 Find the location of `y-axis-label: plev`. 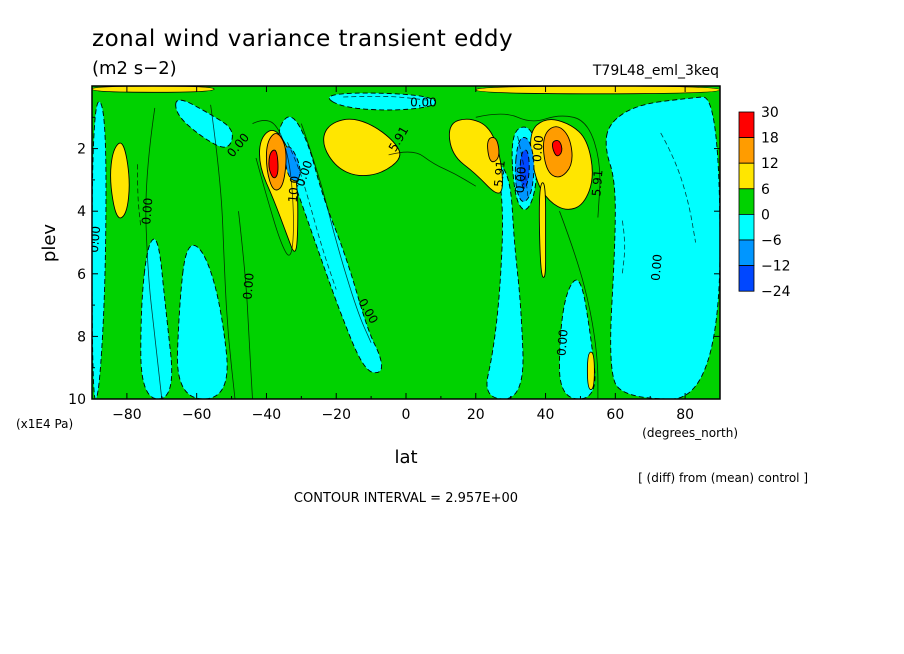

y-axis-label: plev is located at coordinates (49, 243).